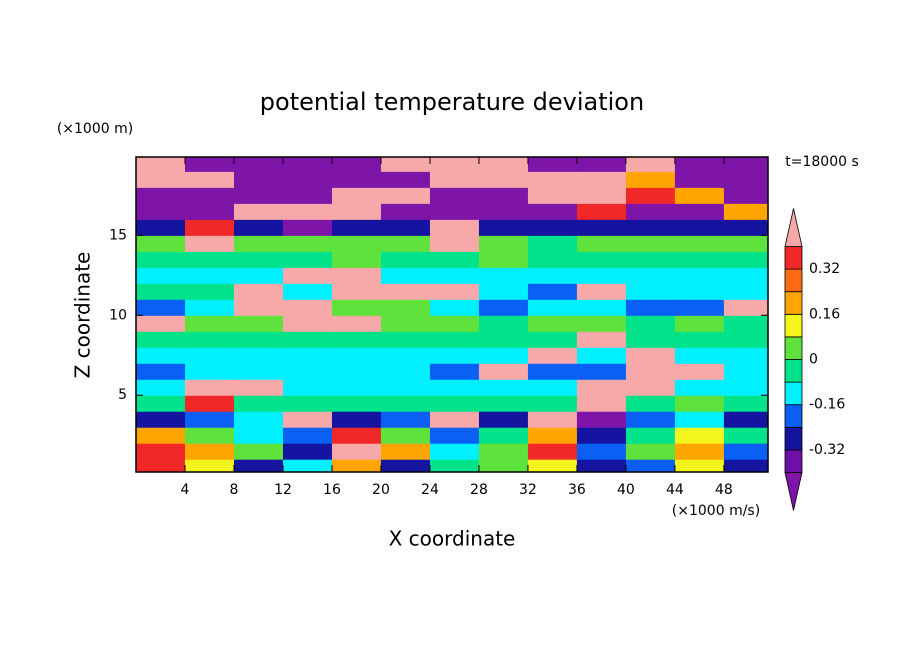  Describe the element at coordinates (430, 490) in the screenshot. I see `x-tick-label: 24` at that location.